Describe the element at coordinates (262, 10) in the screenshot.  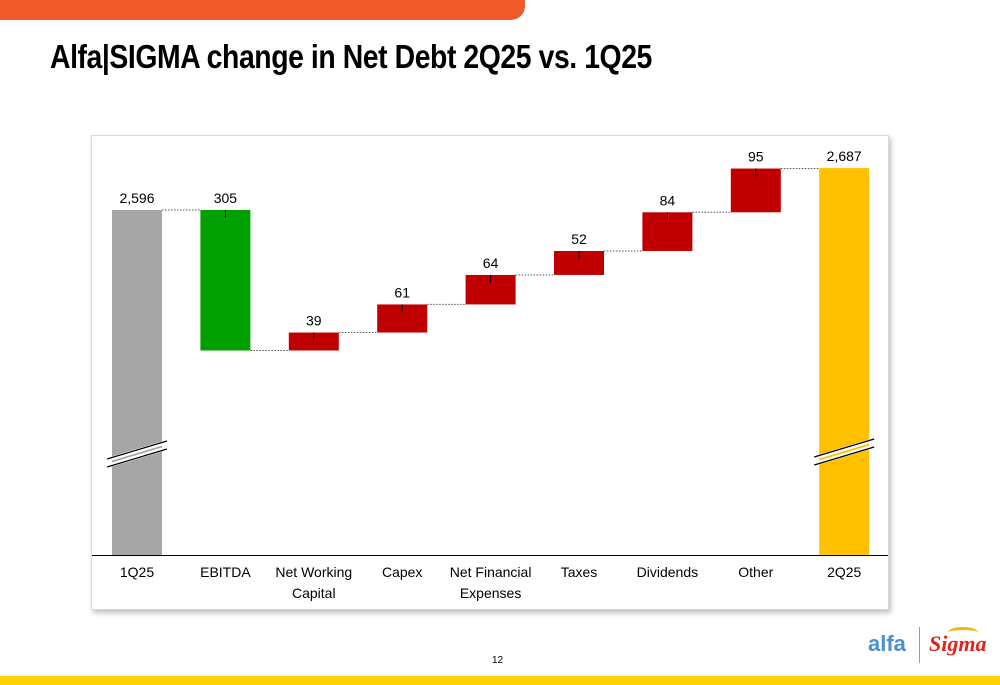
I see `top-accent-bar` at that location.